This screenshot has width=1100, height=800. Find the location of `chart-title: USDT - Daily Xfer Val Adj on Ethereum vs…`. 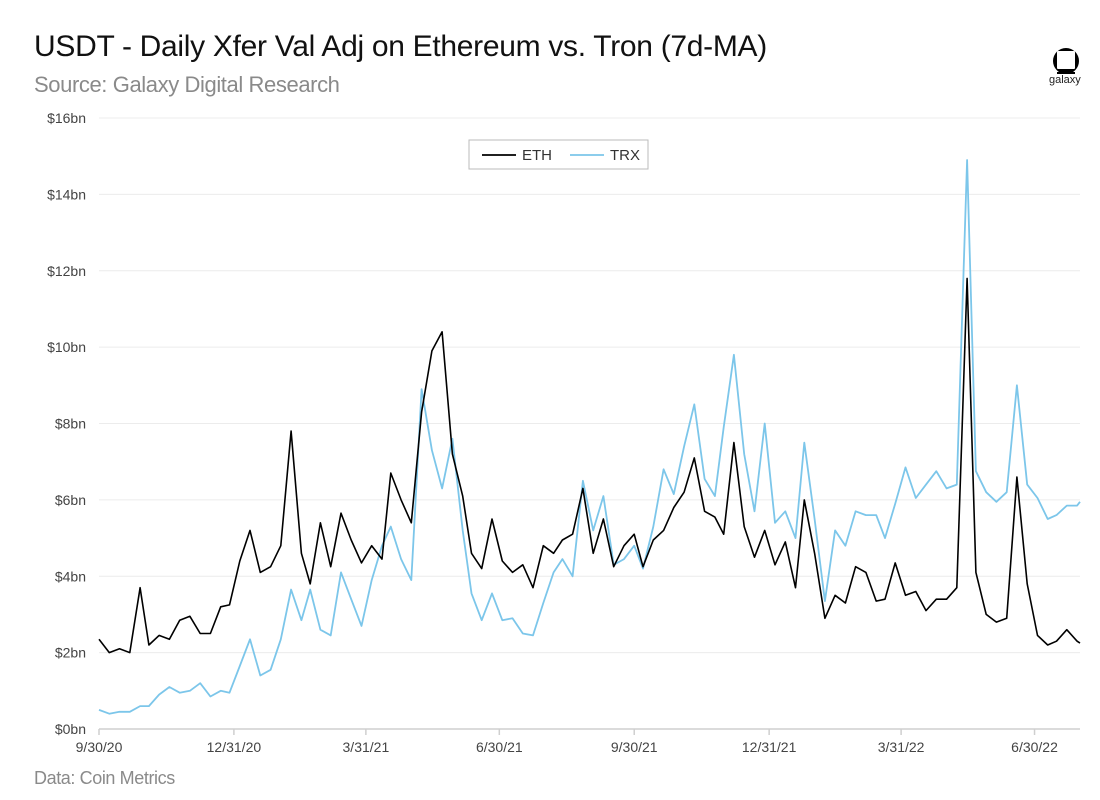

chart-title: USDT - Daily Xfer Val Adj on Ethereum vs… is located at coordinates (400, 46).